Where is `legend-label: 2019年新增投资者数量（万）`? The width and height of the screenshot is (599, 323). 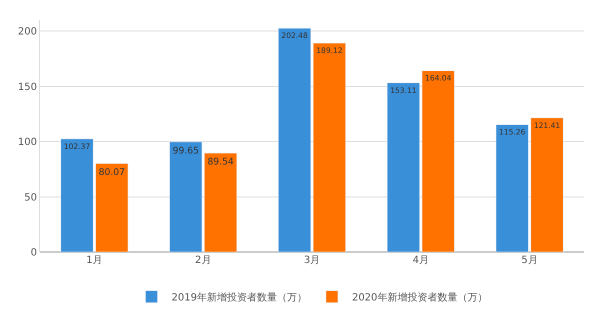
legend-label: 2019年新增投资者数量（万） is located at coordinates (239, 298).